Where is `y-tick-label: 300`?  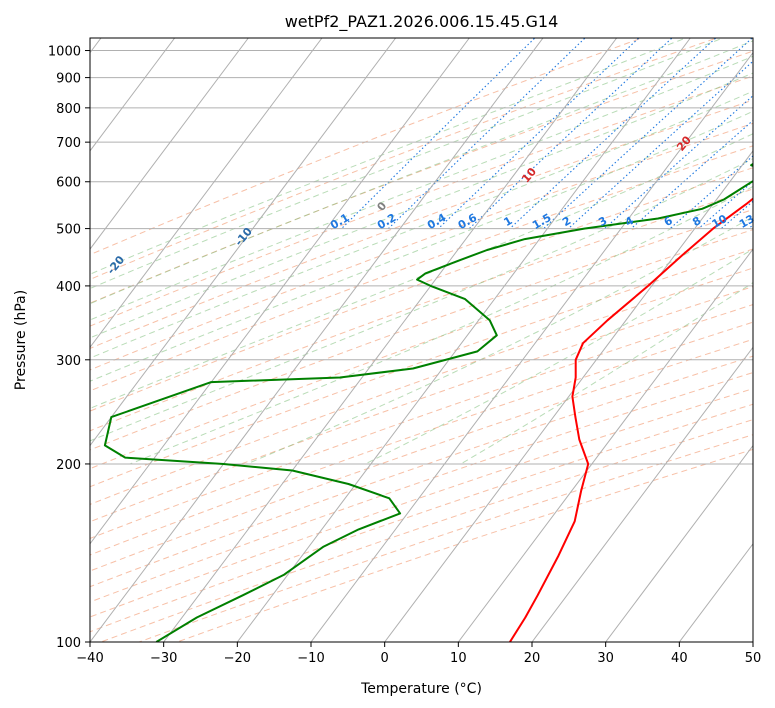 y-tick-label: 300 is located at coordinates (68, 361).